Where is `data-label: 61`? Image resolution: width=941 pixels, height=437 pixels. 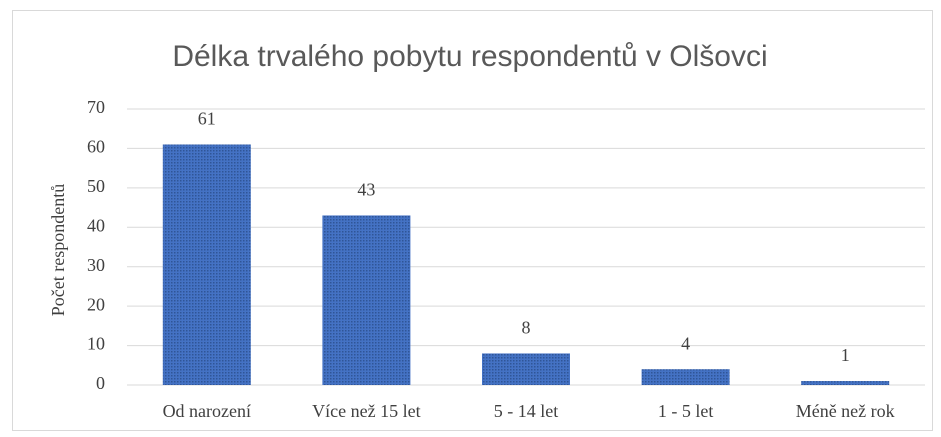
data-label: 61 is located at coordinates (207, 119).